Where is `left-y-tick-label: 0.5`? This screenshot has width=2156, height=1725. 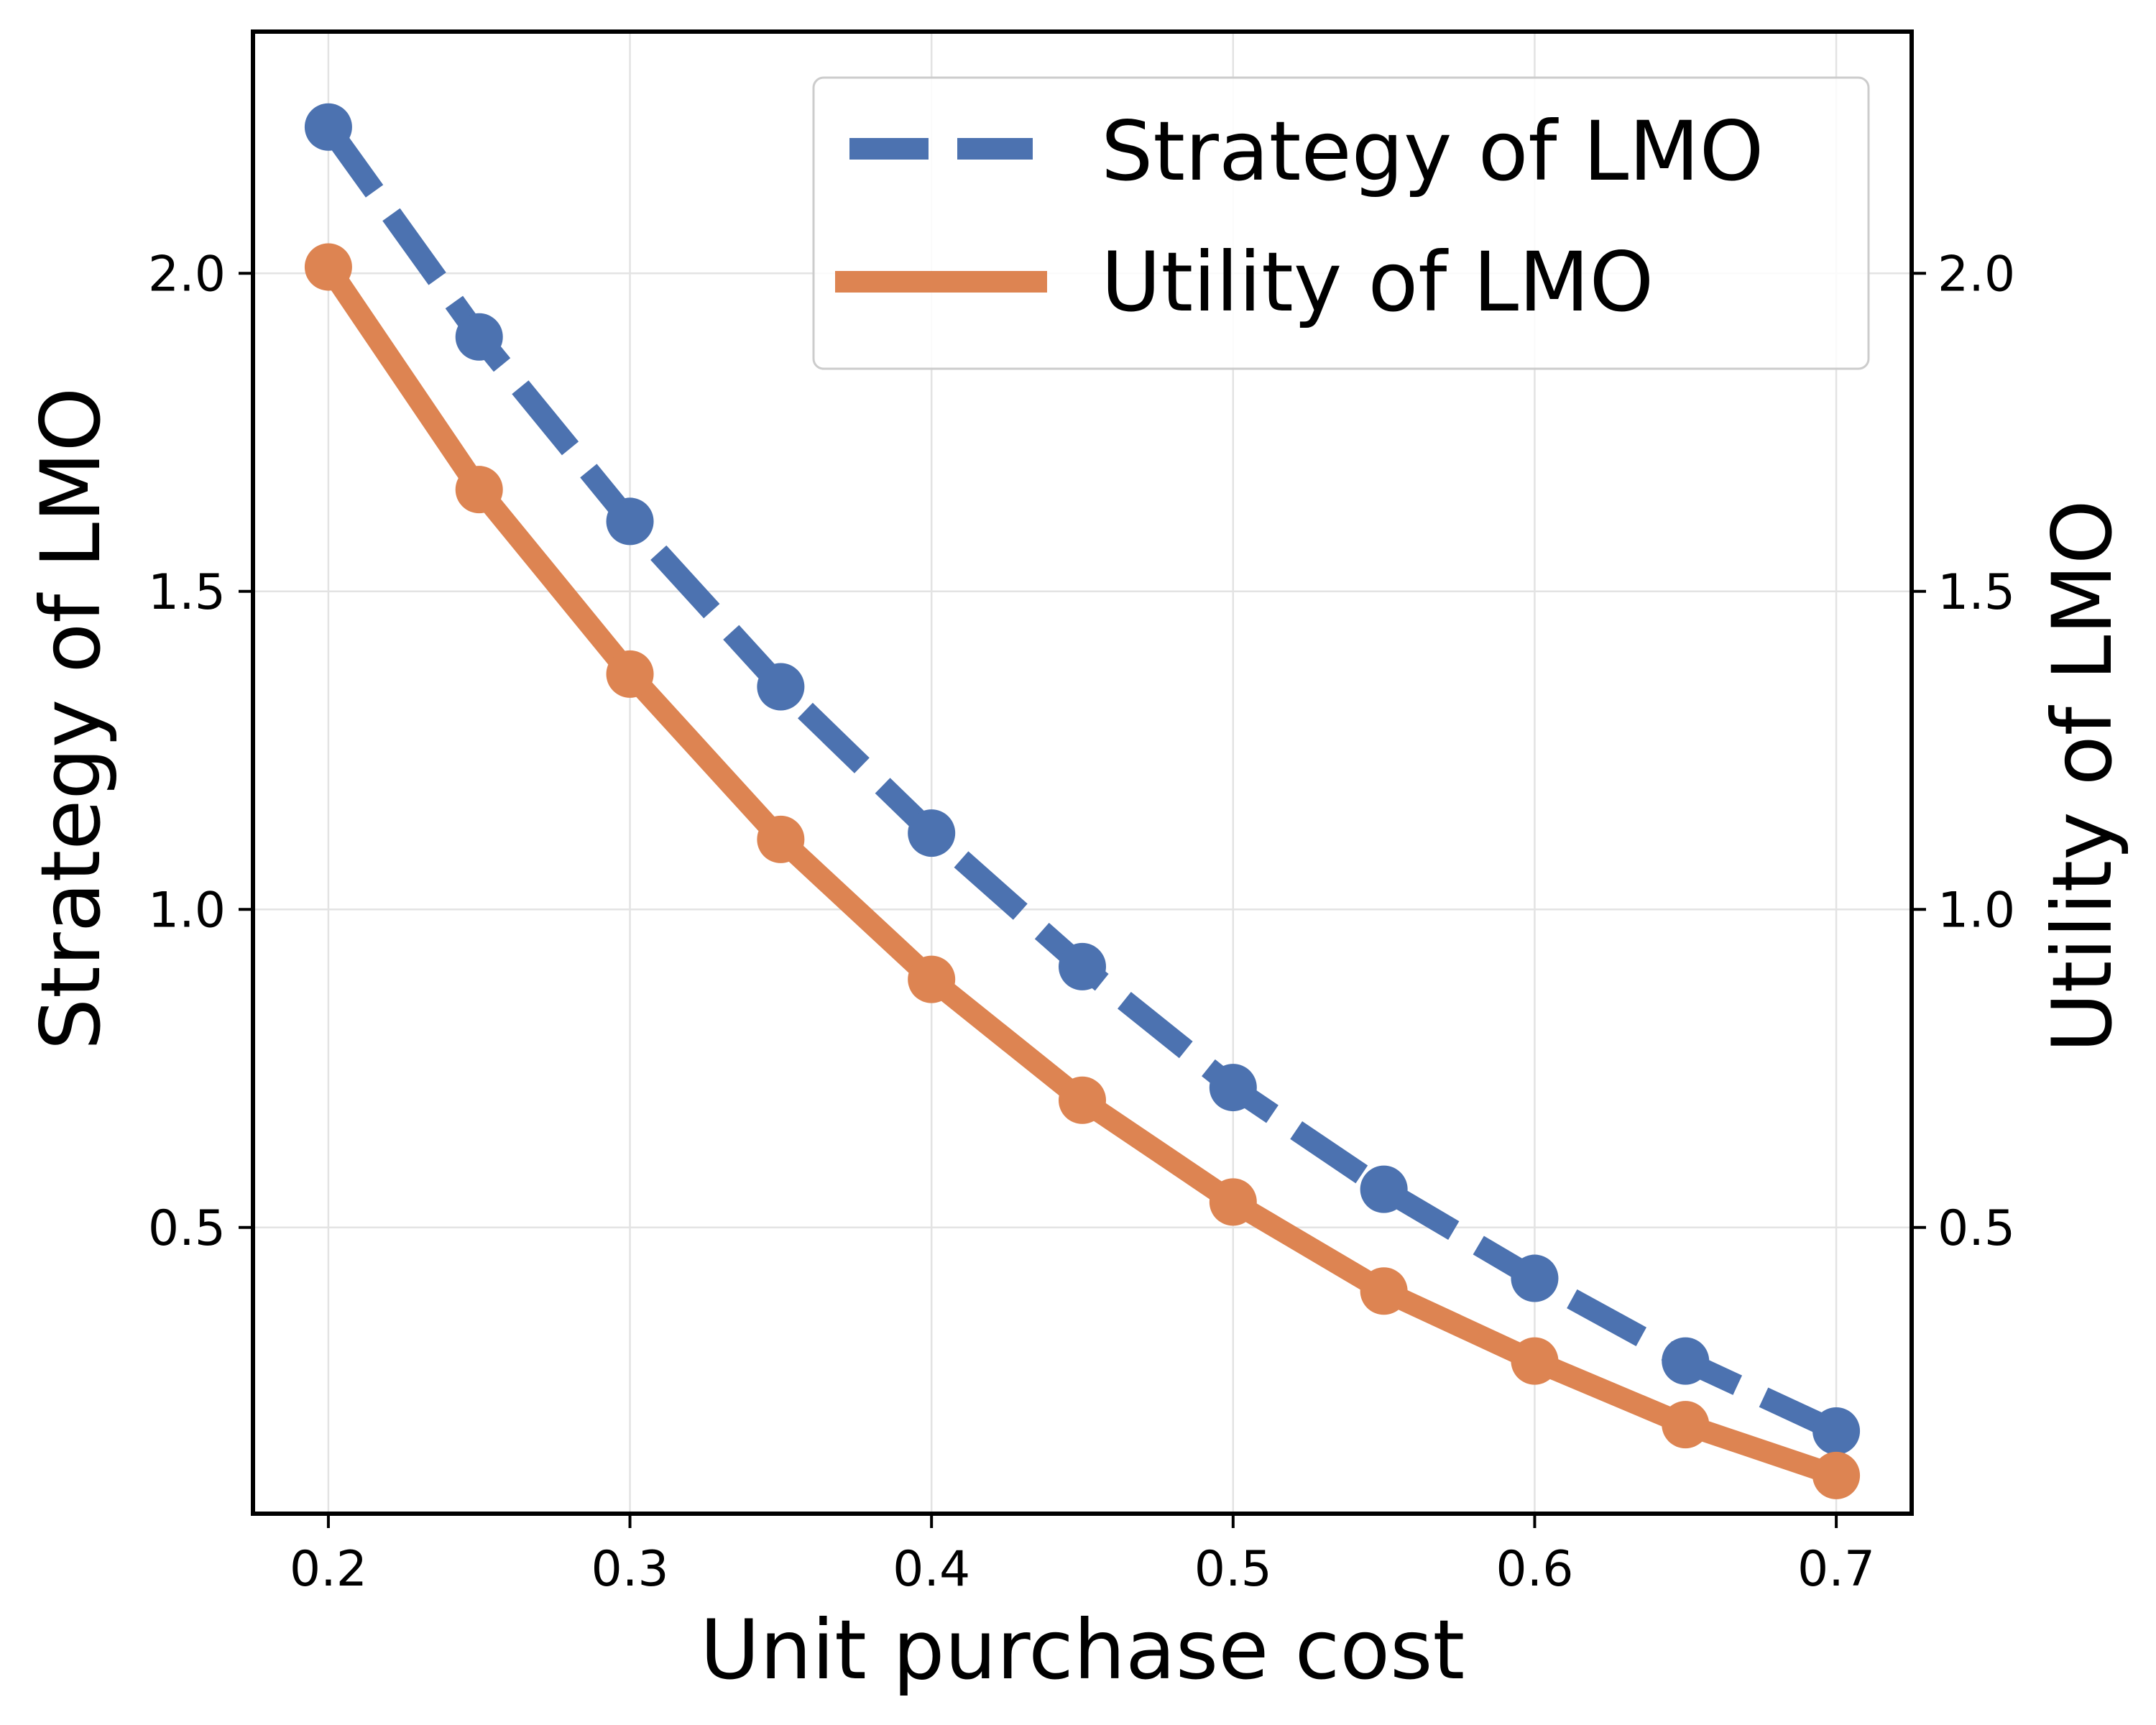 left-y-tick-label: 0.5 is located at coordinates (187, 1228).